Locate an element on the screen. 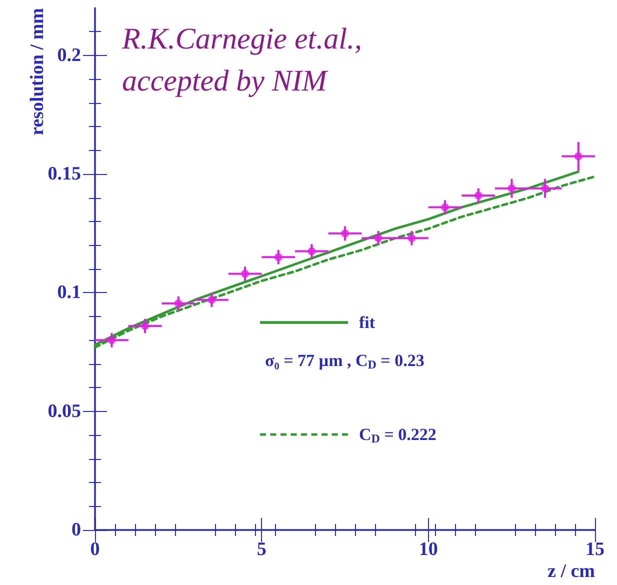 The image size is (617, 585). y-tick-label: 0.05 is located at coordinates (64, 411).